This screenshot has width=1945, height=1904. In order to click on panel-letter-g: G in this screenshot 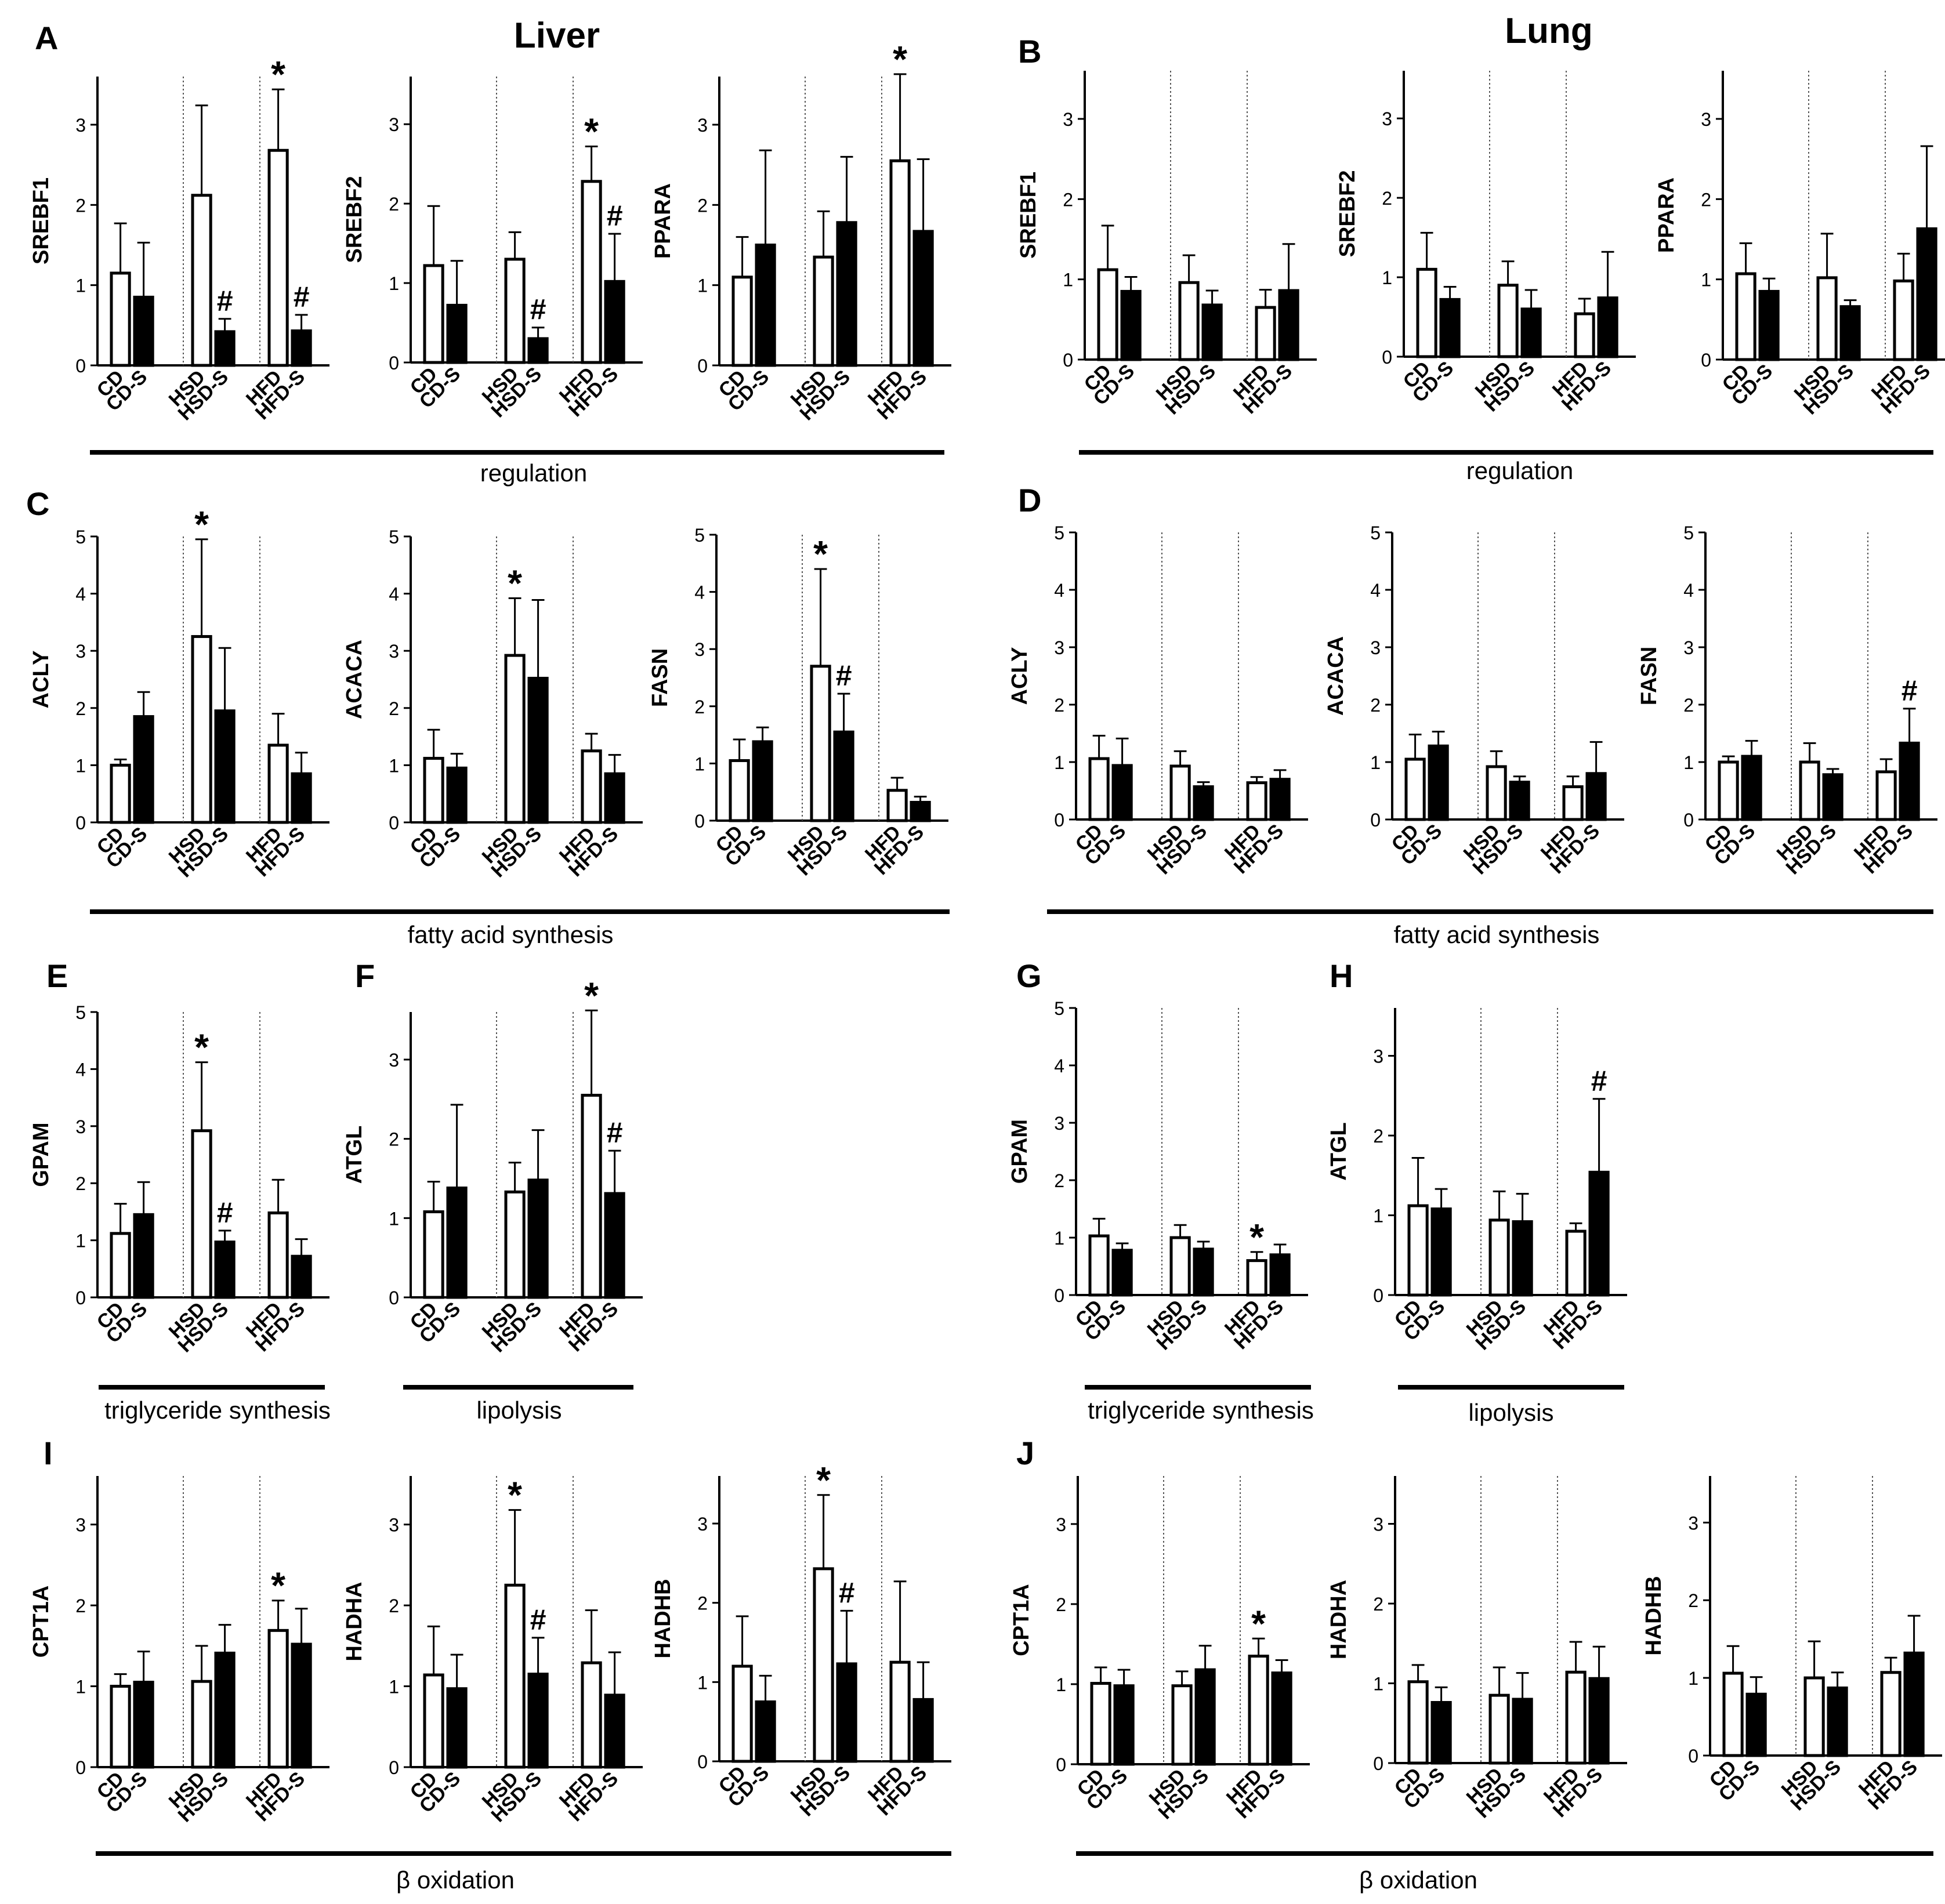, I will do `click(1029, 976)`.